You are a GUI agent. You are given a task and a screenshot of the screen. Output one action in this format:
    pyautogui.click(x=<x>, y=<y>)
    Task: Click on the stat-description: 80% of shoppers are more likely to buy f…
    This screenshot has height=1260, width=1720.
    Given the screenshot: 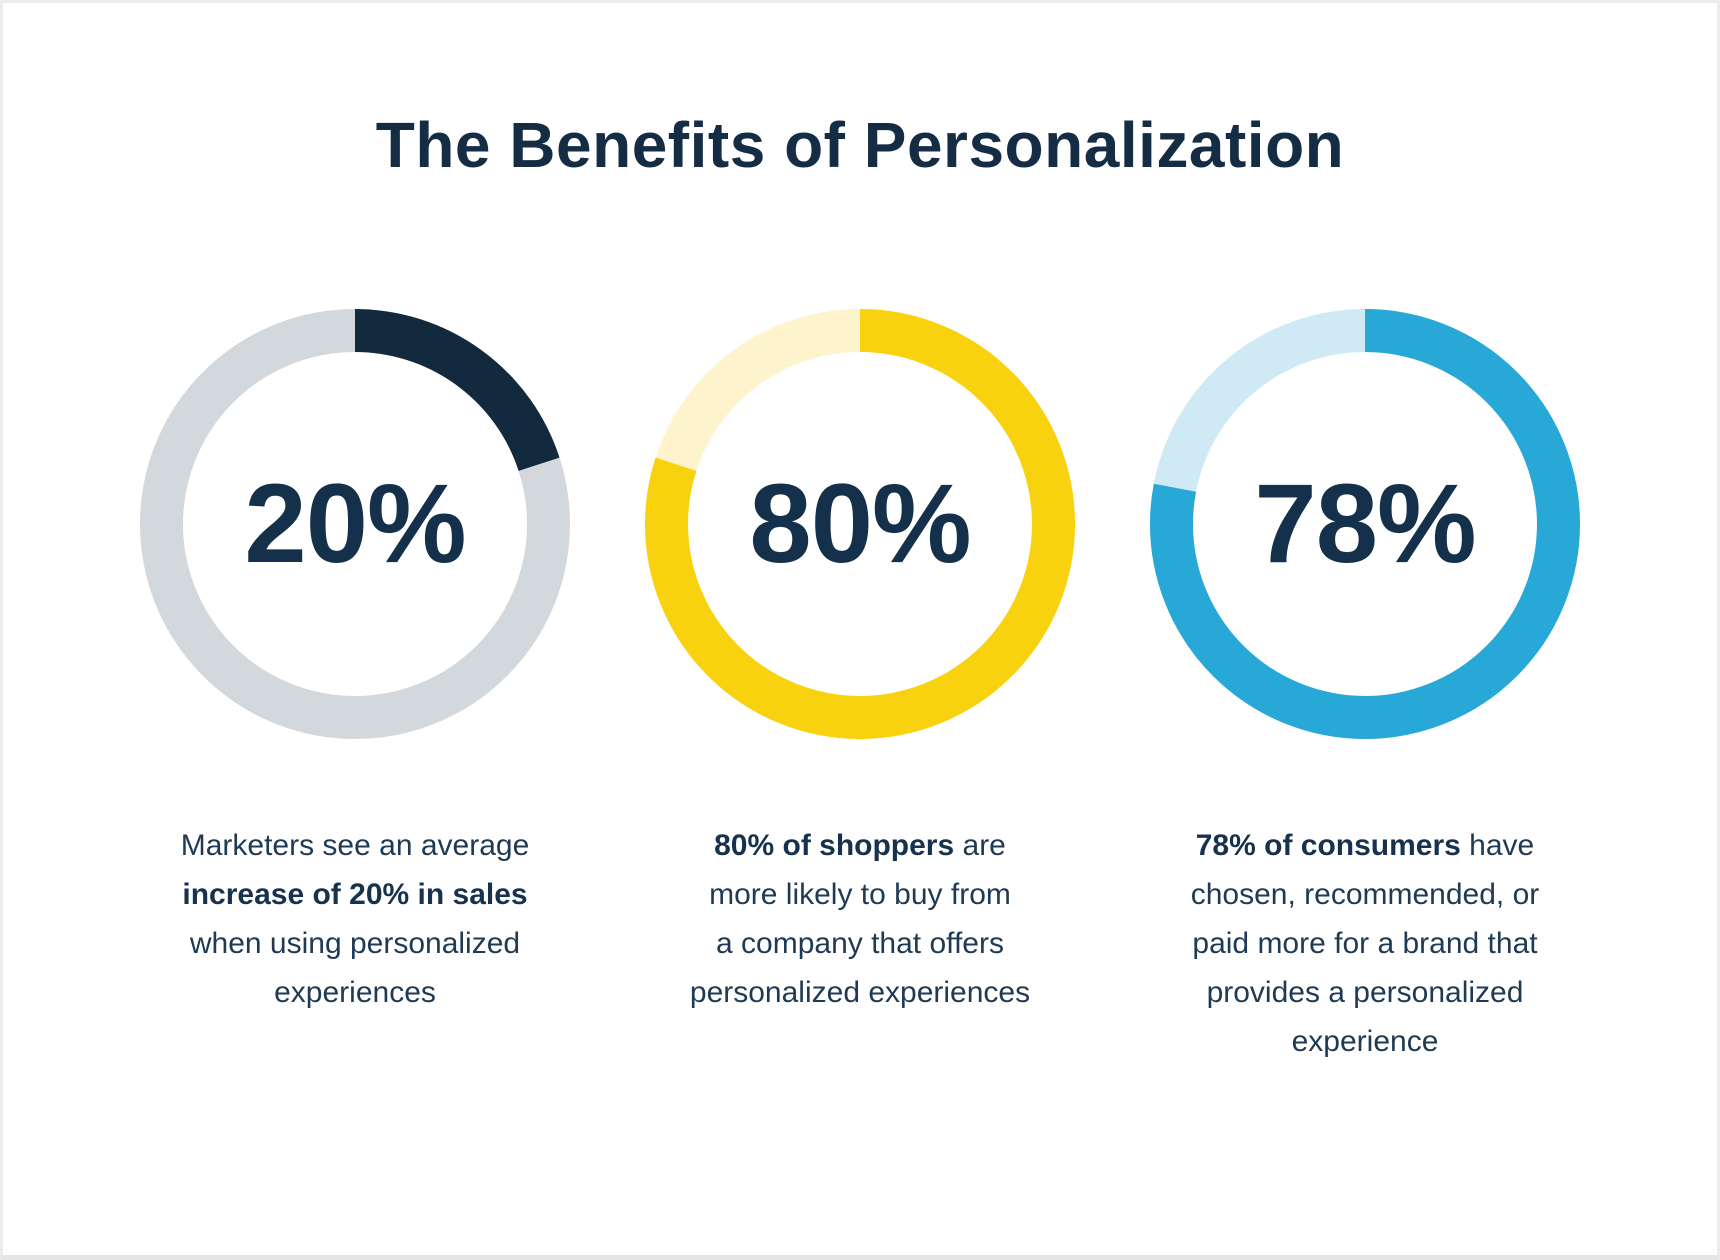 What is the action you would take?
    pyautogui.click(x=860, y=919)
    